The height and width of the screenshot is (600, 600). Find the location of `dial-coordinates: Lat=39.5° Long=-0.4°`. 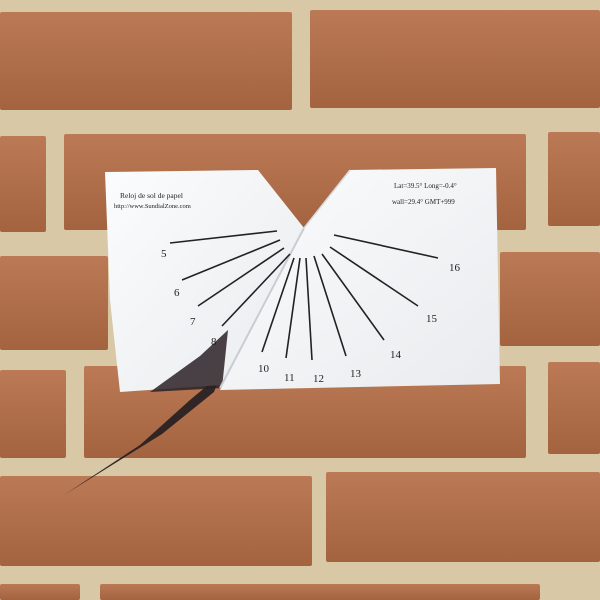

dial-coordinates: Lat=39.5° Long=-0.4° is located at coordinates (425, 186).